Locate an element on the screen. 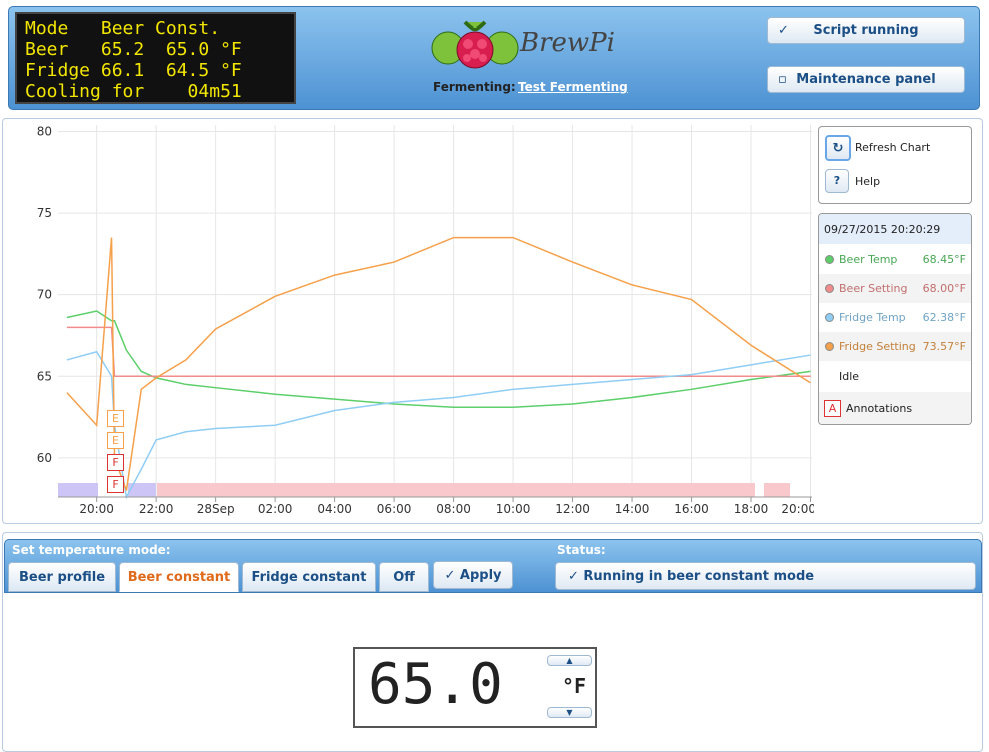 This screenshot has height=752, width=989. lcd-line: Beer 65.2 65.0 °F is located at coordinates (133, 49).